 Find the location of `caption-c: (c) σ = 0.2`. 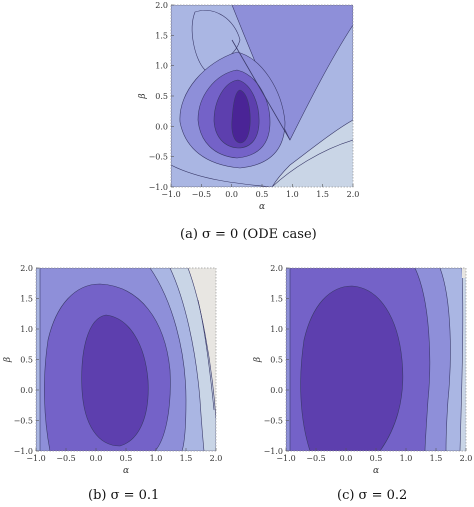

caption-c: (c) σ = 0.2 is located at coordinates (372, 495).